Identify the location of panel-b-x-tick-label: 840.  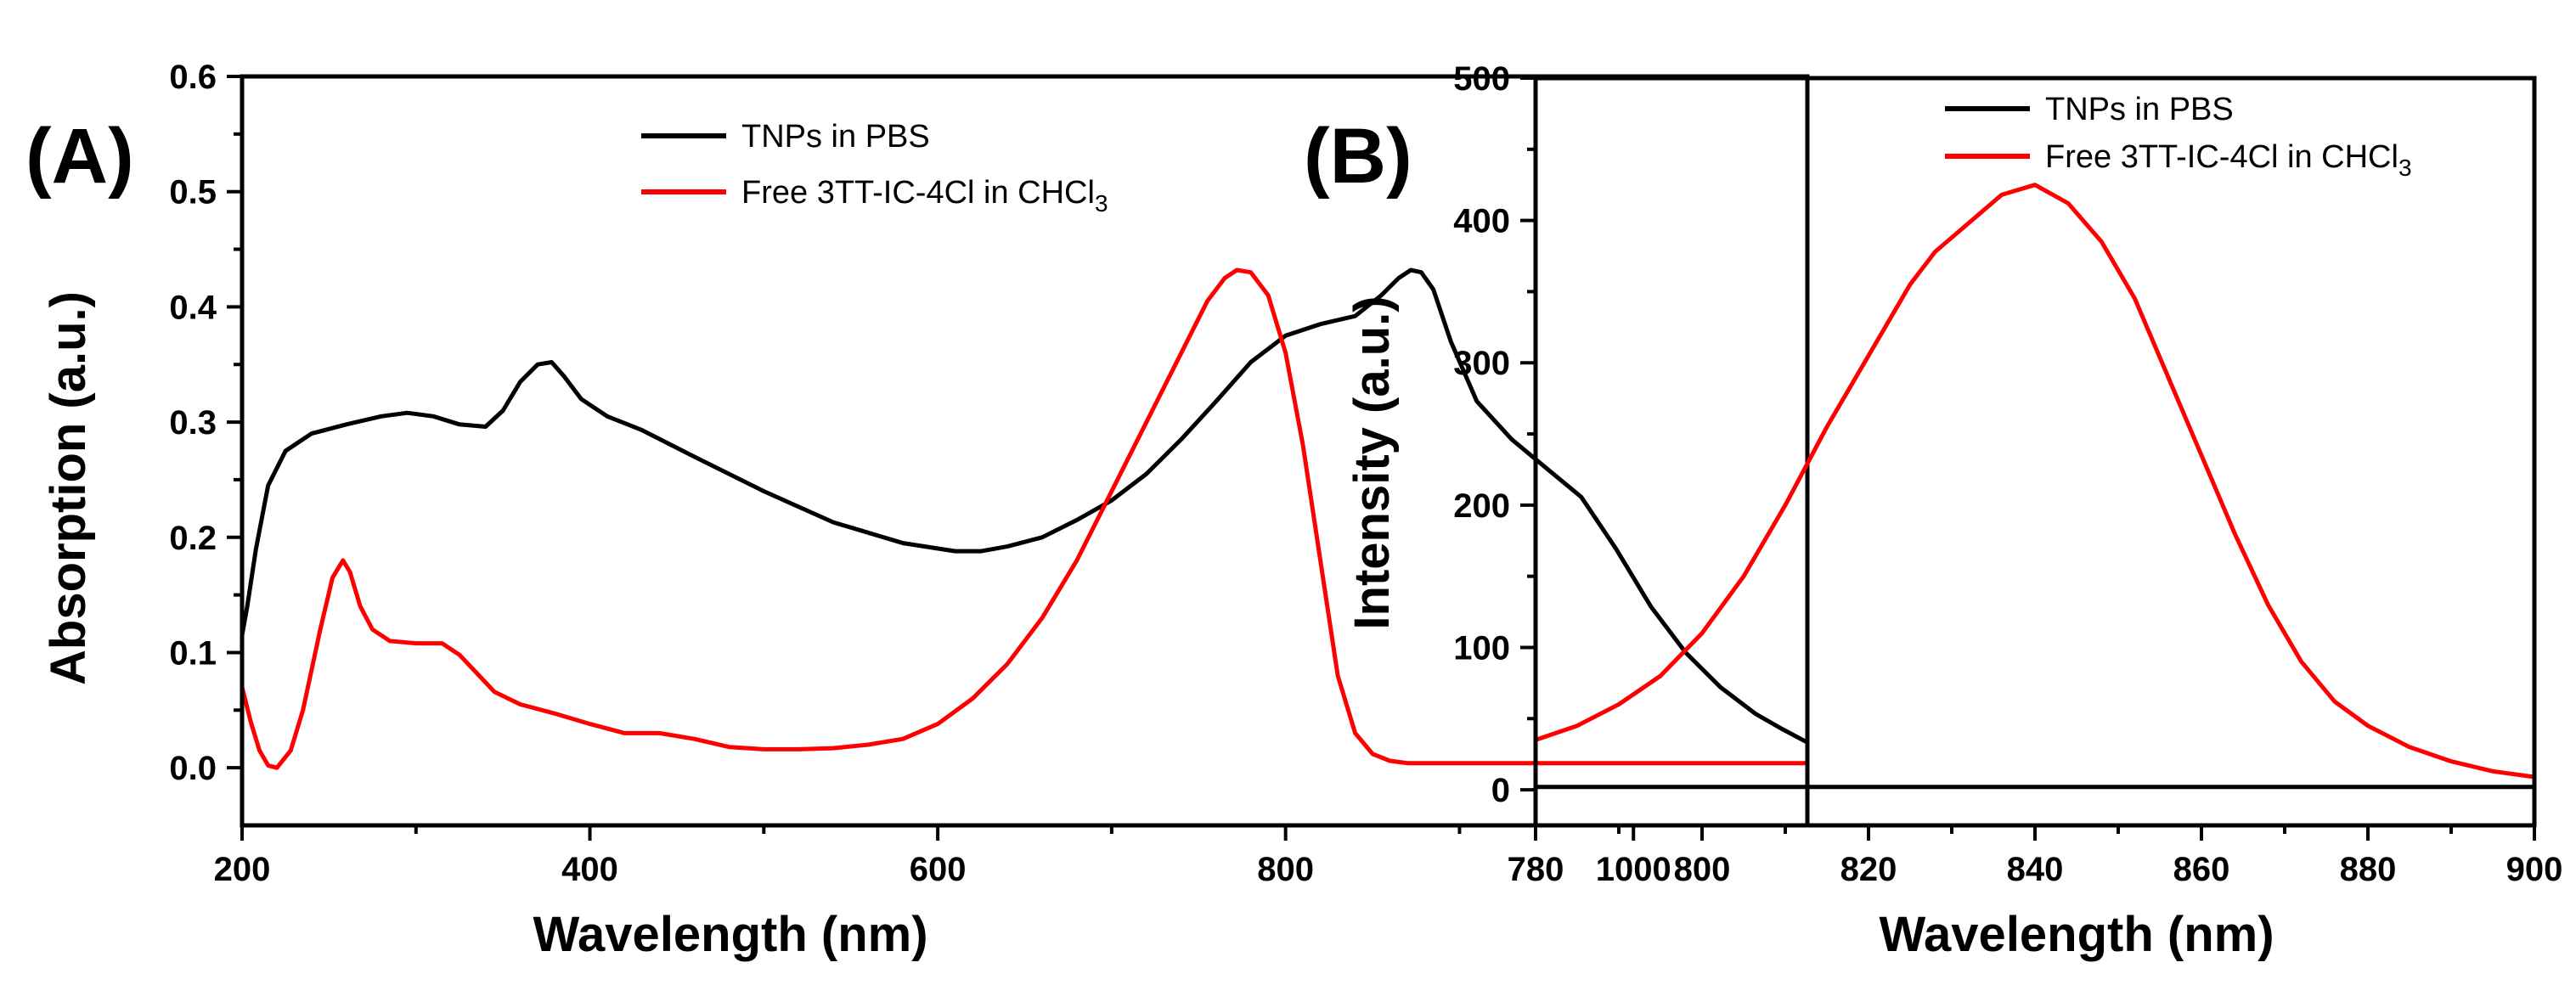
(2035, 869).